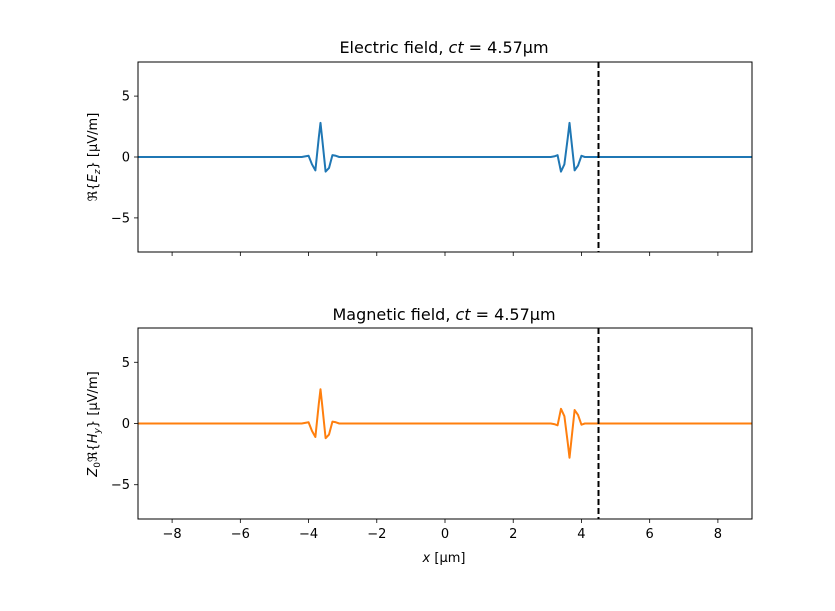 The image size is (835, 611). What do you see at coordinates (445, 534) in the screenshot?
I see `x-tick-label: 0` at bounding box center [445, 534].